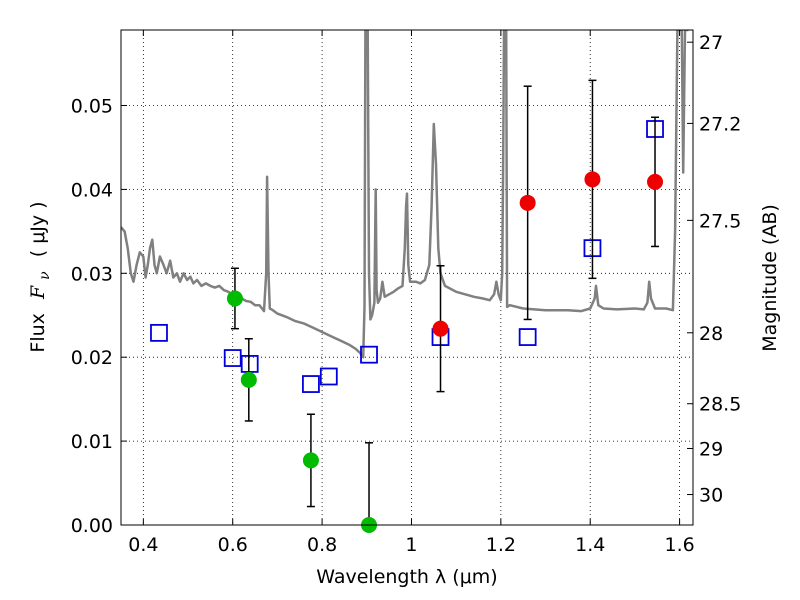 The height and width of the screenshot is (600, 800). Describe the element at coordinates (38, 229) in the screenshot. I see `y-axis-label-unit: ( μJy )` at that location.